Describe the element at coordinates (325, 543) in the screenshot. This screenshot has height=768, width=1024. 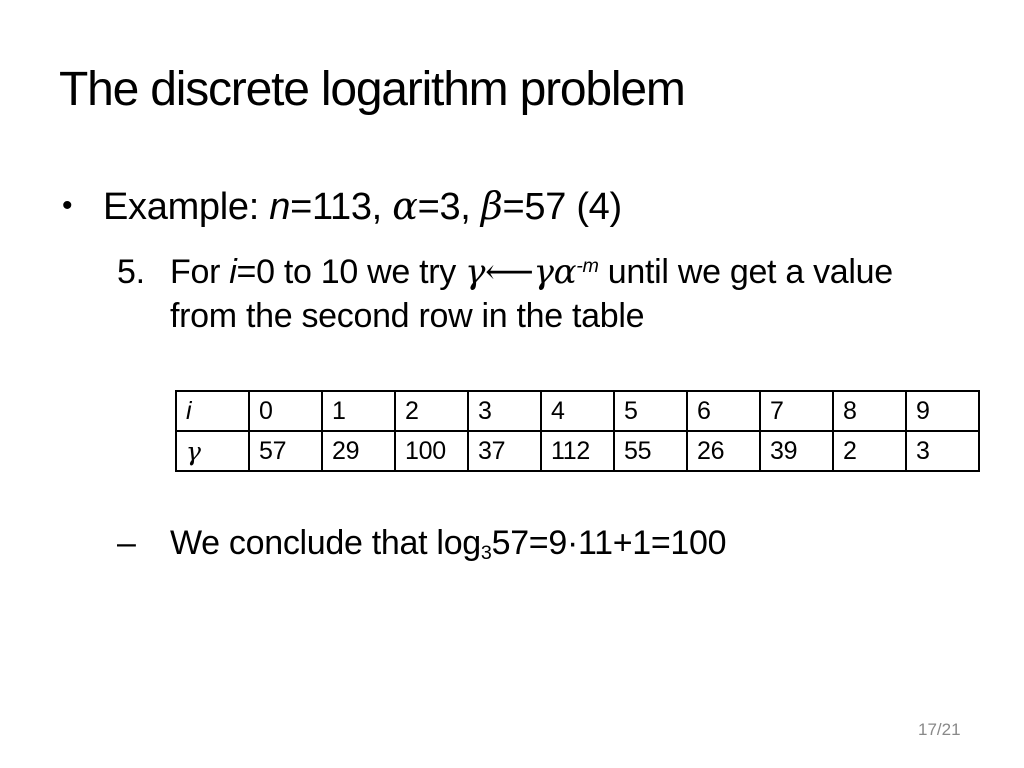
I see `conclusion-seg-before: We conclude that log` at that location.